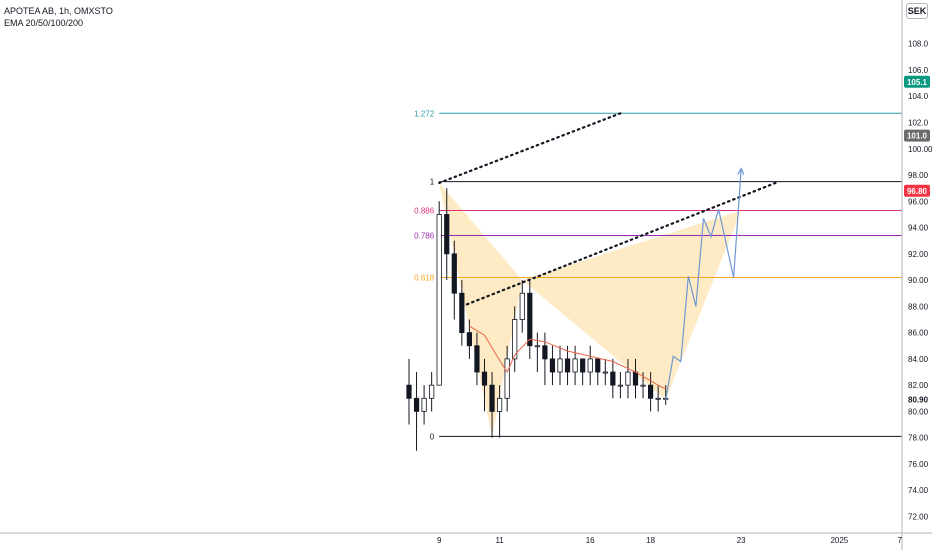 The width and height of the screenshot is (932, 550). Describe the element at coordinates (590, 540) in the screenshot. I see `x-tick-label-2: 16` at that location.